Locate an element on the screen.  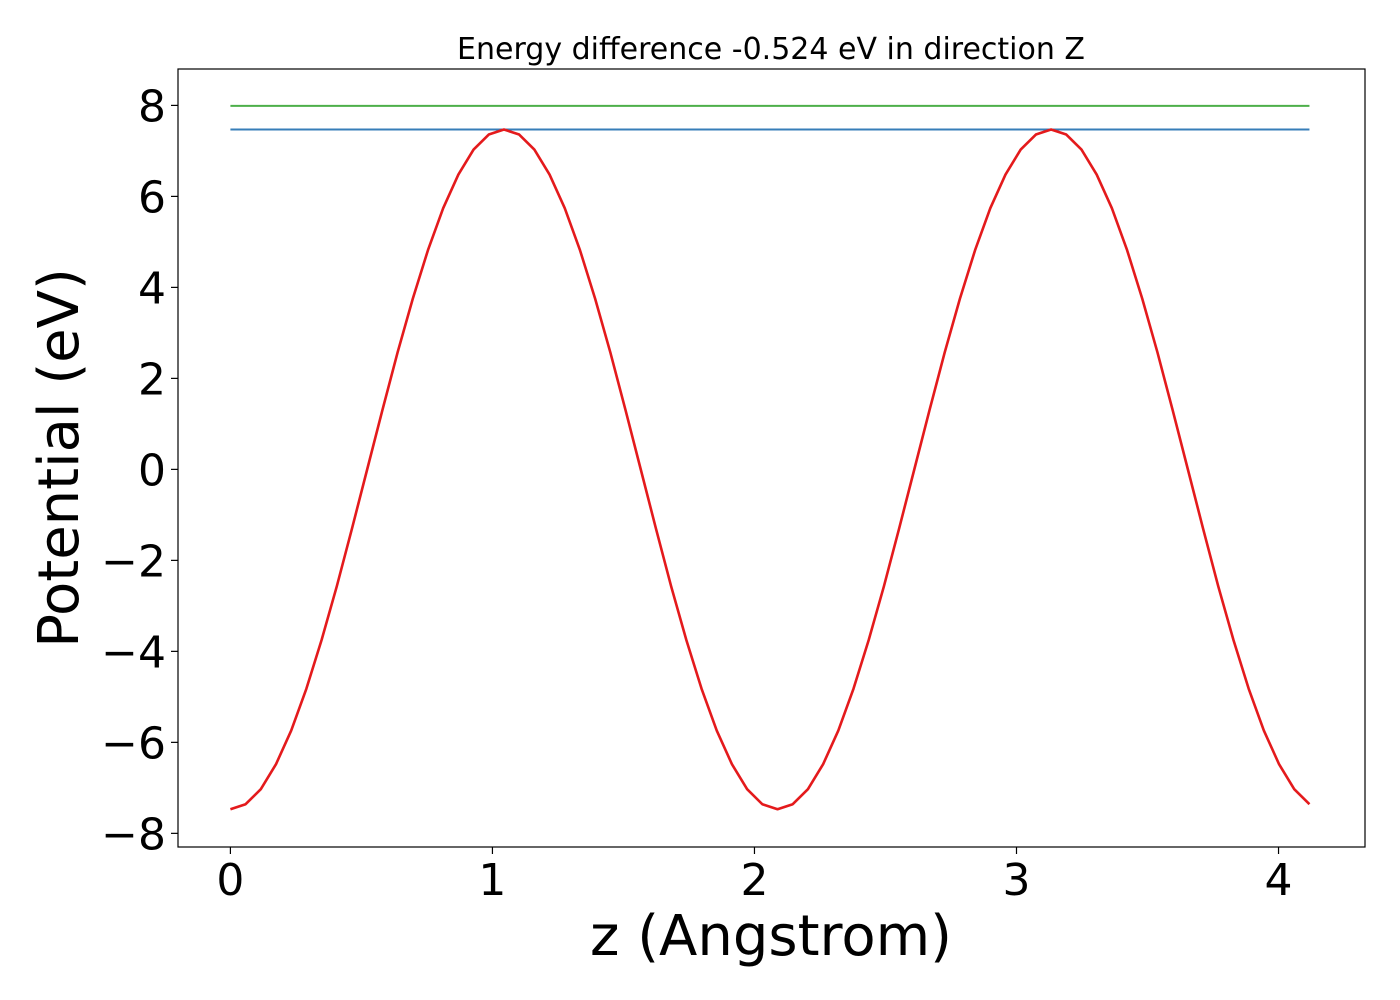
y-tick-label: 8 is located at coordinates (152, 106).